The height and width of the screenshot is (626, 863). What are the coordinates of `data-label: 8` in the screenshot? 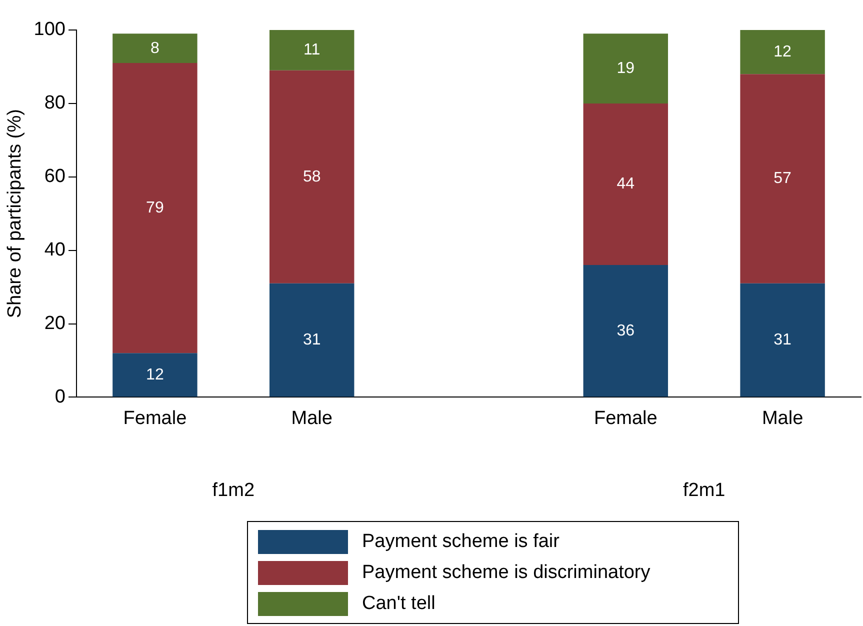 It's located at (155, 48).